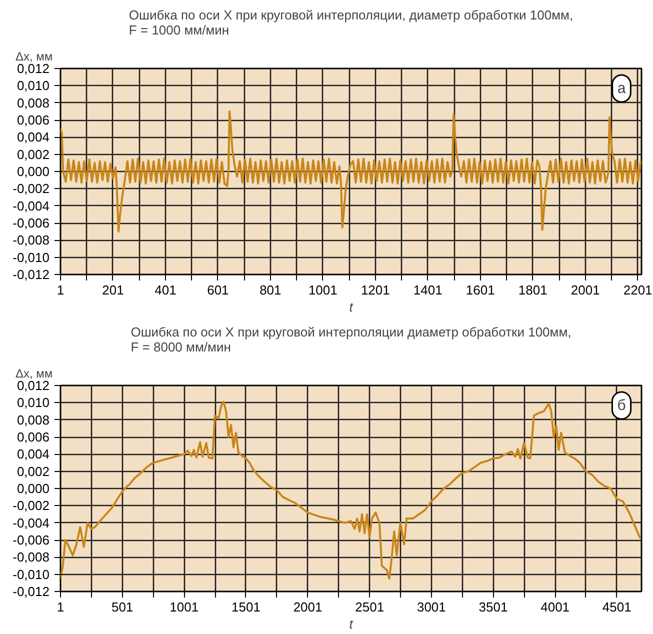 The width and height of the screenshot is (653, 634). What do you see at coordinates (533, 290) in the screenshot?
I see `x-tick-label: 1801` at bounding box center [533, 290].